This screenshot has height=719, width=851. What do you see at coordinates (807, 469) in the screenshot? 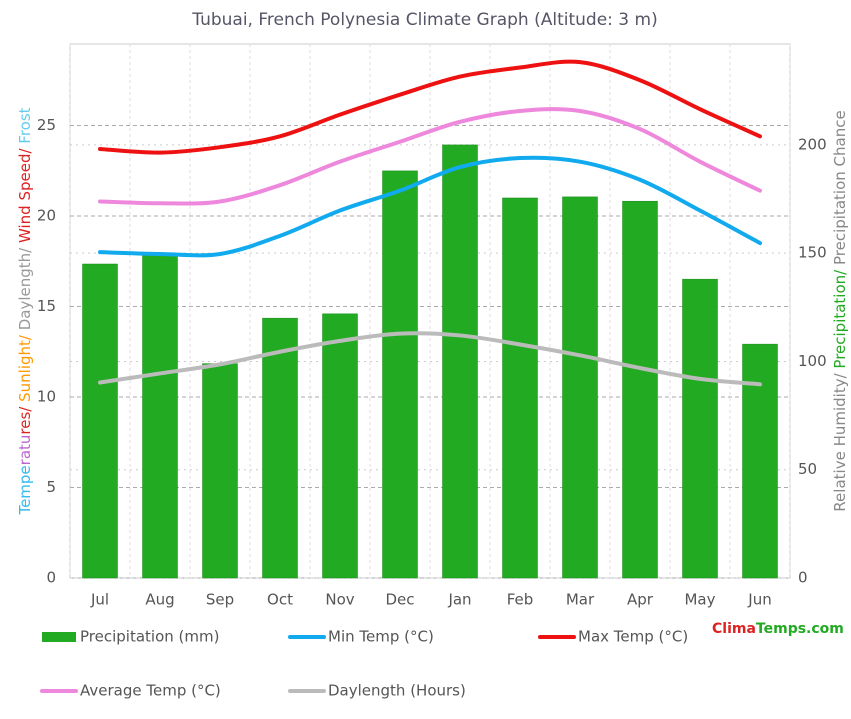
I see `y2-tick-label: 50` at bounding box center [807, 469].